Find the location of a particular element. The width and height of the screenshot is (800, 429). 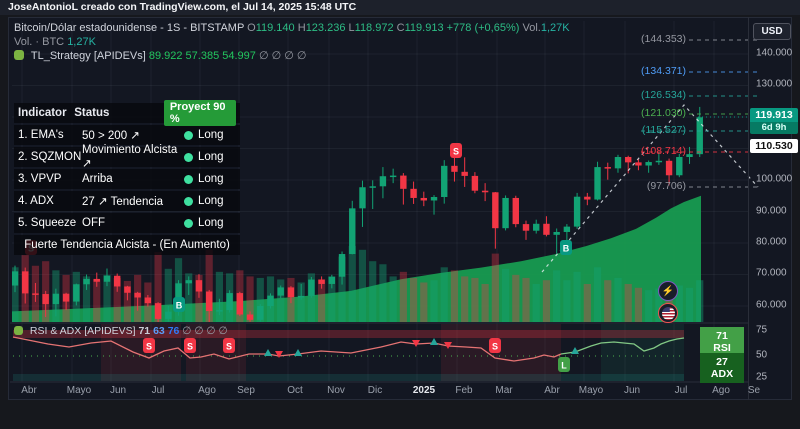

header-status: Status is located at coordinates (92, 113).